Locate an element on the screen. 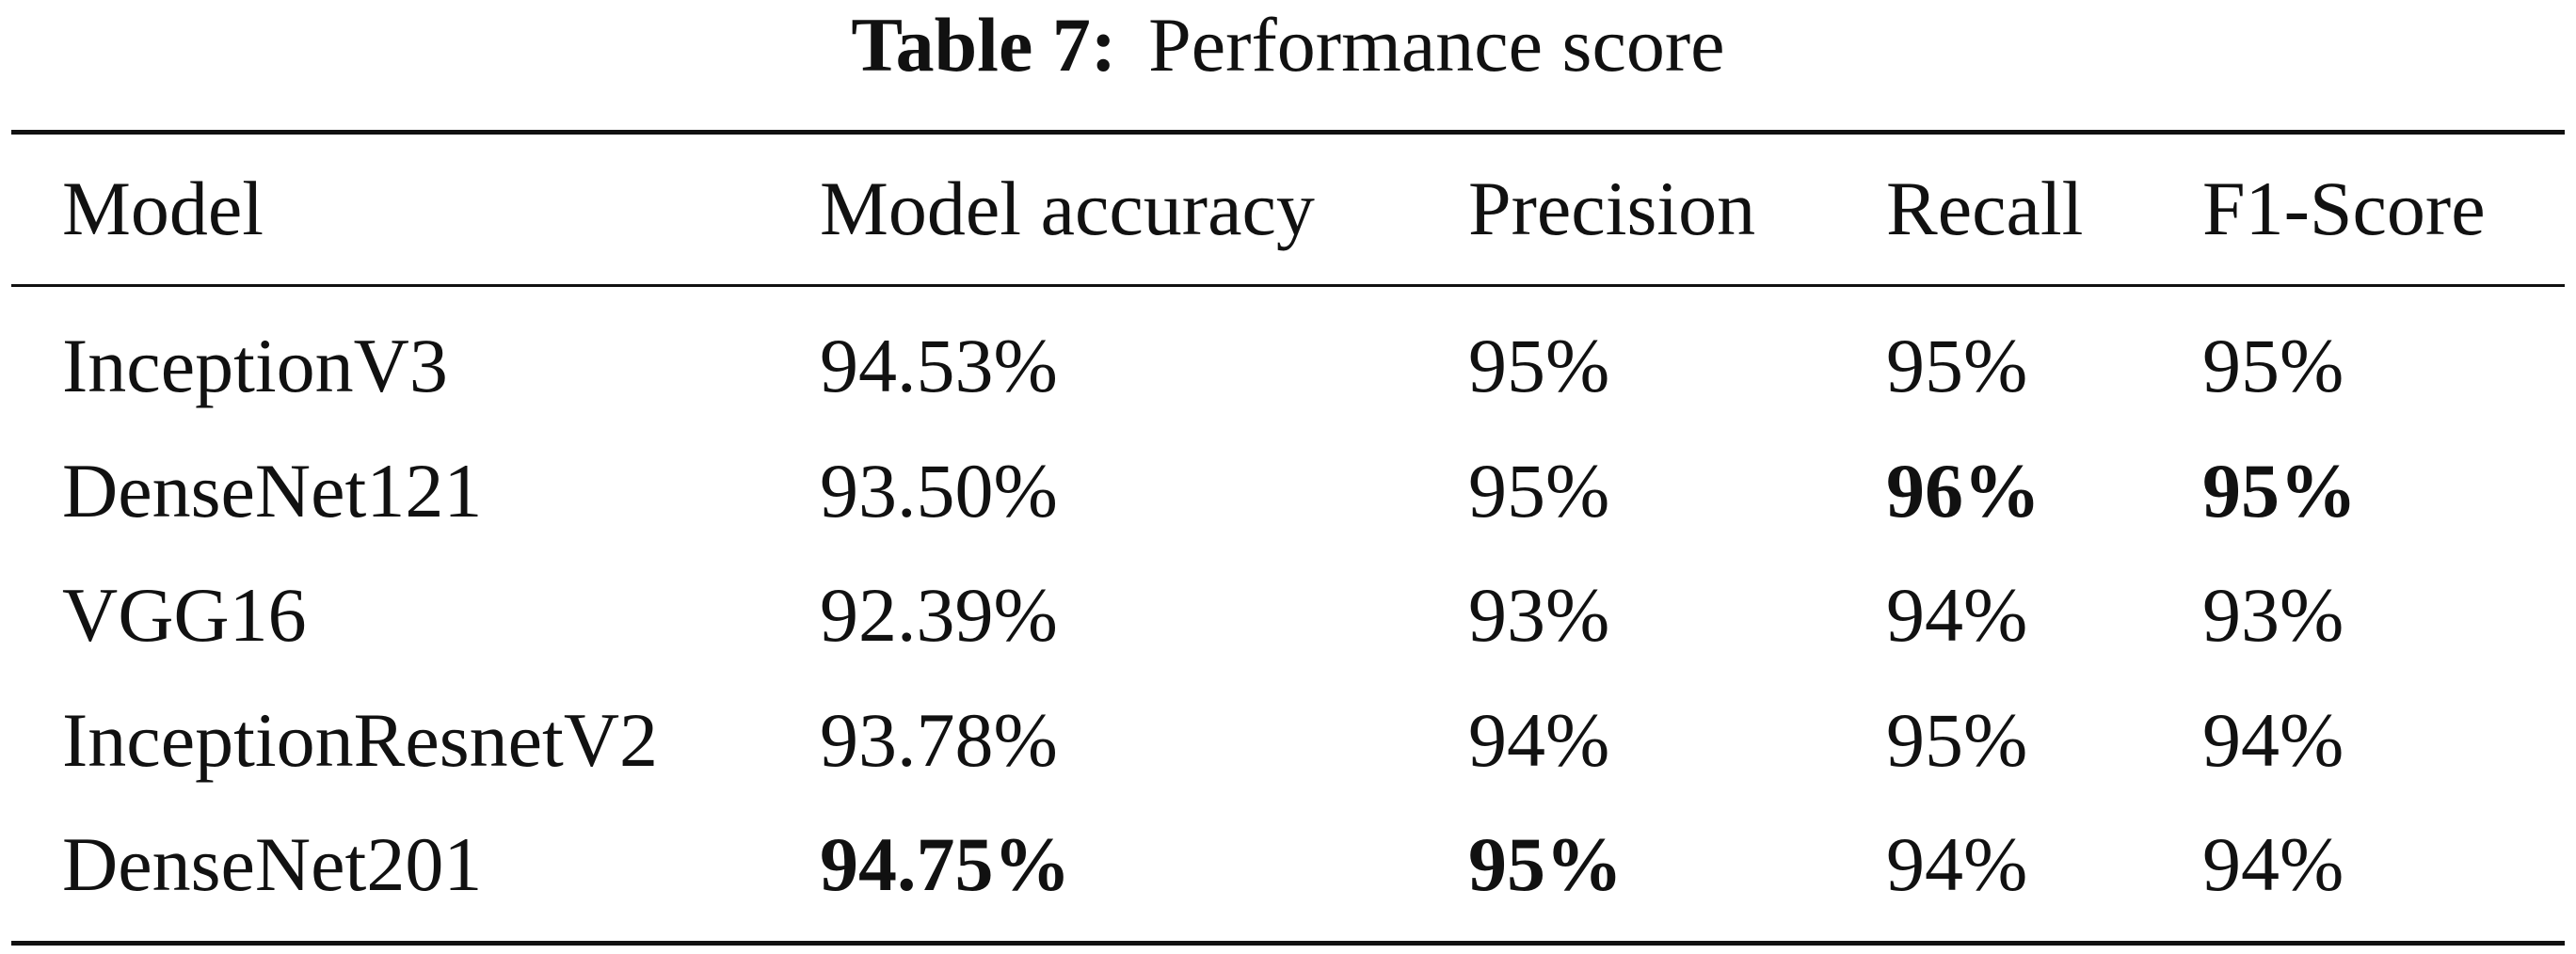  table-caption-title: Performance score is located at coordinates (1436, 44).